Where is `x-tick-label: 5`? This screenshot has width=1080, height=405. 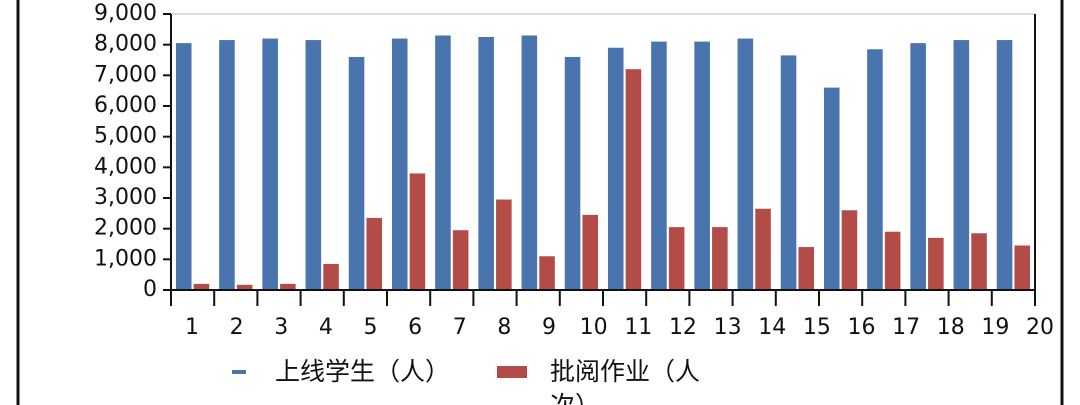
x-tick-label: 5 is located at coordinates (371, 327).